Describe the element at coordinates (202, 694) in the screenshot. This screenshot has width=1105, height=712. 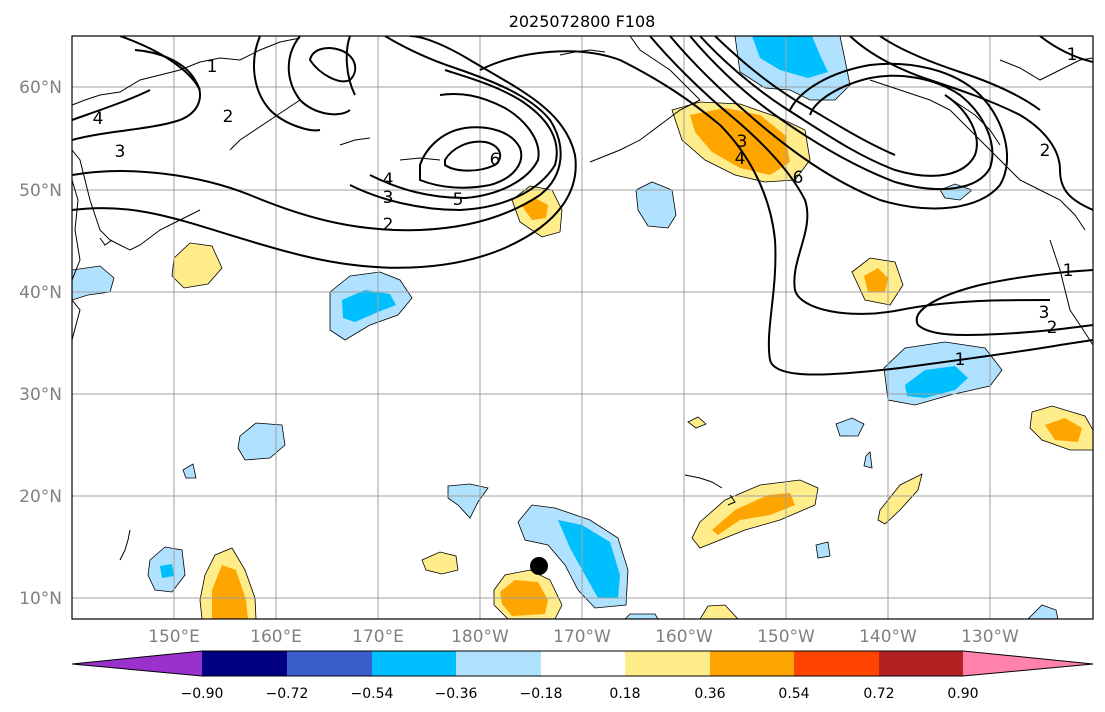
I see `colorbar-tick-label: −0.90` at that location.